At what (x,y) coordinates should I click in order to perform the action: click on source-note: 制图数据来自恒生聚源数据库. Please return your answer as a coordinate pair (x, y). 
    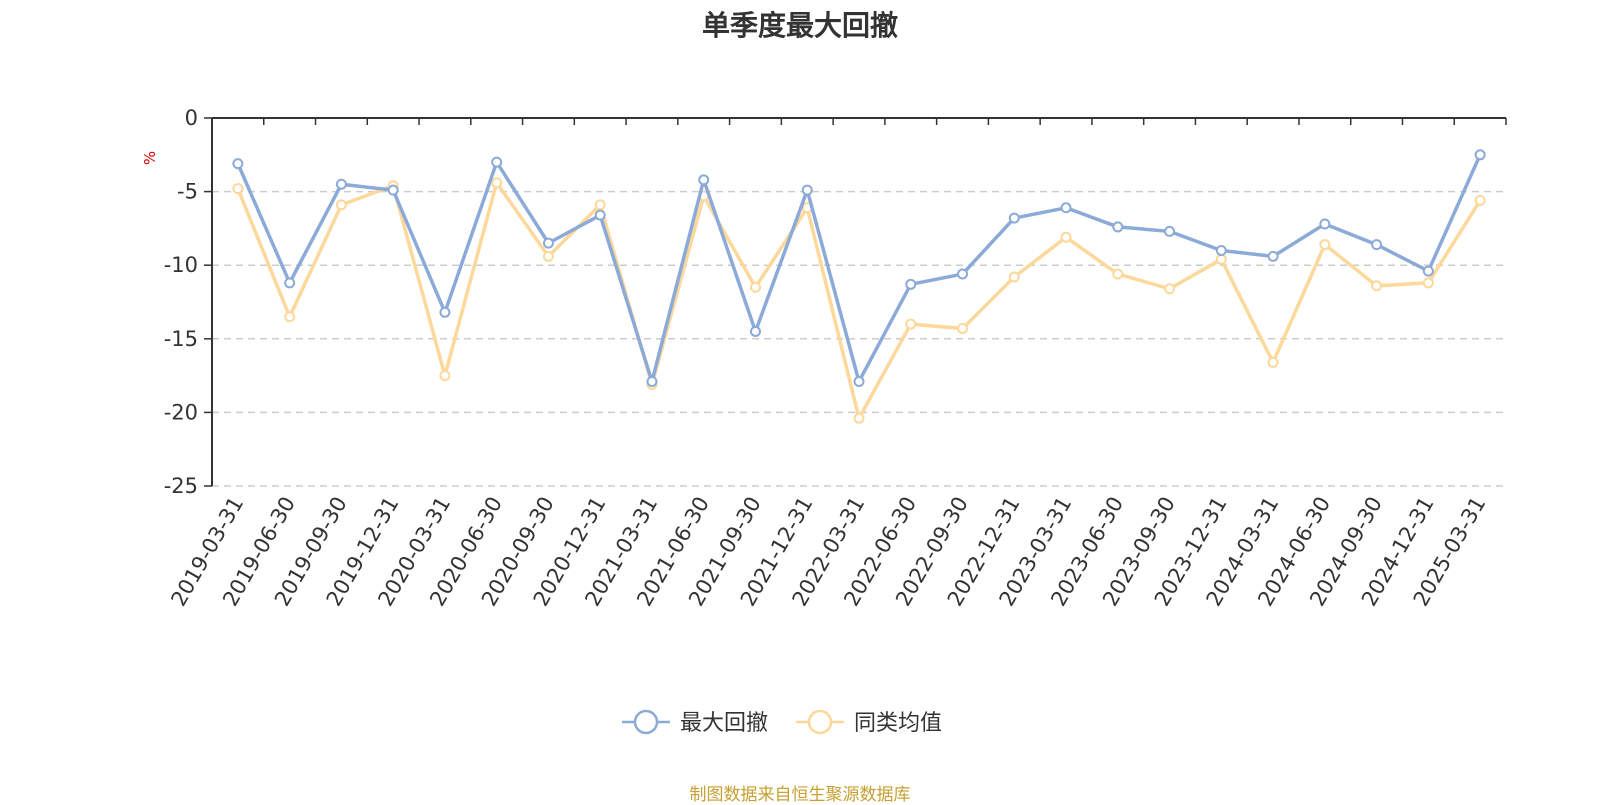
    Looking at the image, I should click on (800, 795).